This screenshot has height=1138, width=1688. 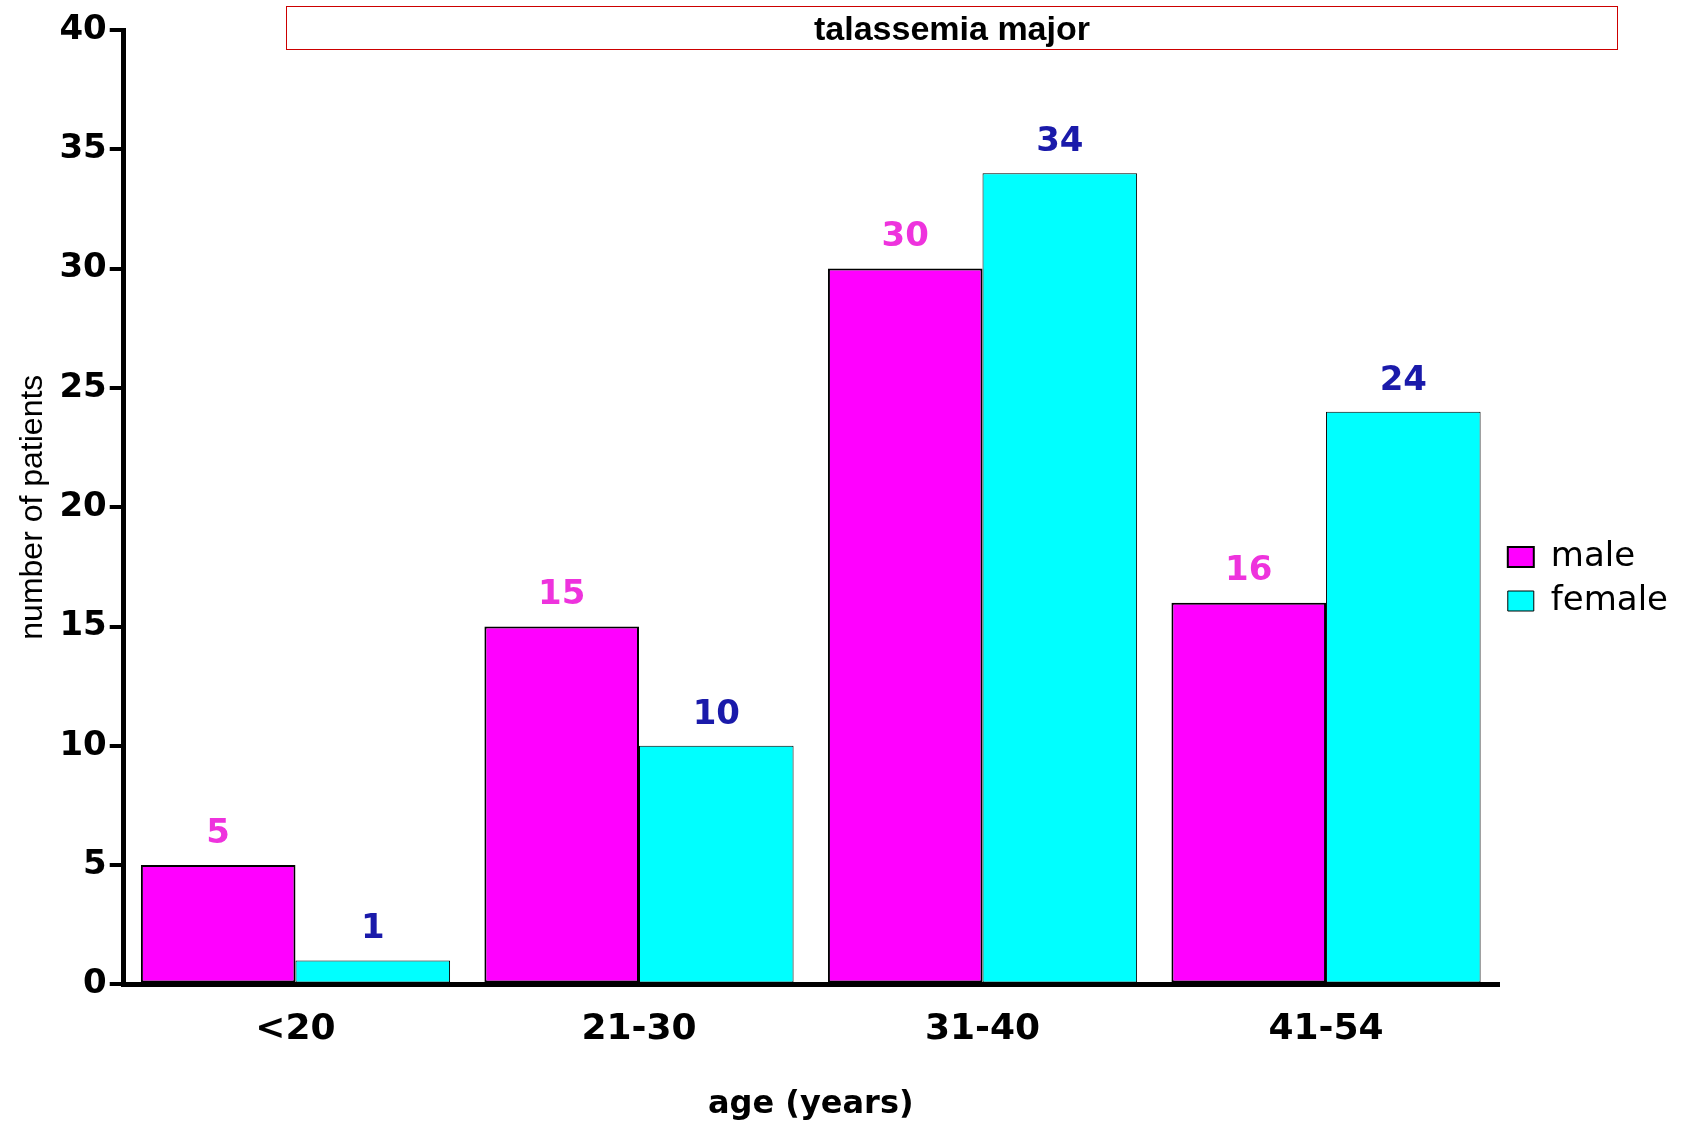 What do you see at coordinates (83, 146) in the screenshot?
I see `y-tick-label: 35` at bounding box center [83, 146].